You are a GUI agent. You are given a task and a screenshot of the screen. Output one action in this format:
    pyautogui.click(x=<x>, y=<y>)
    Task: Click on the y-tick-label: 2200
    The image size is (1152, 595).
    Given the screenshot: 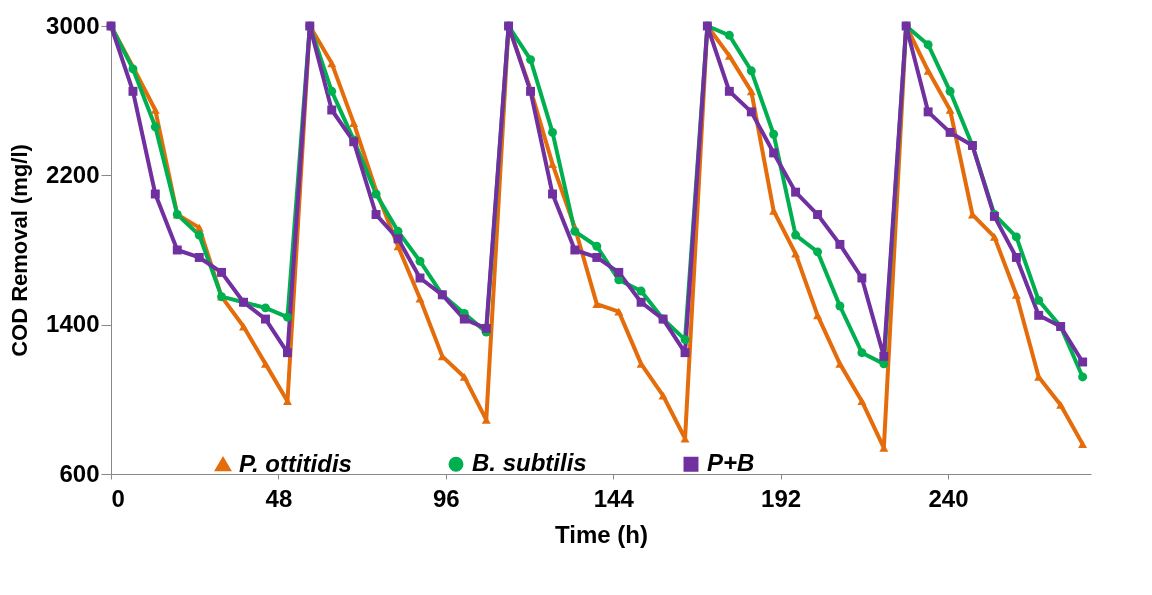 What is the action you would take?
    pyautogui.click(x=73, y=174)
    